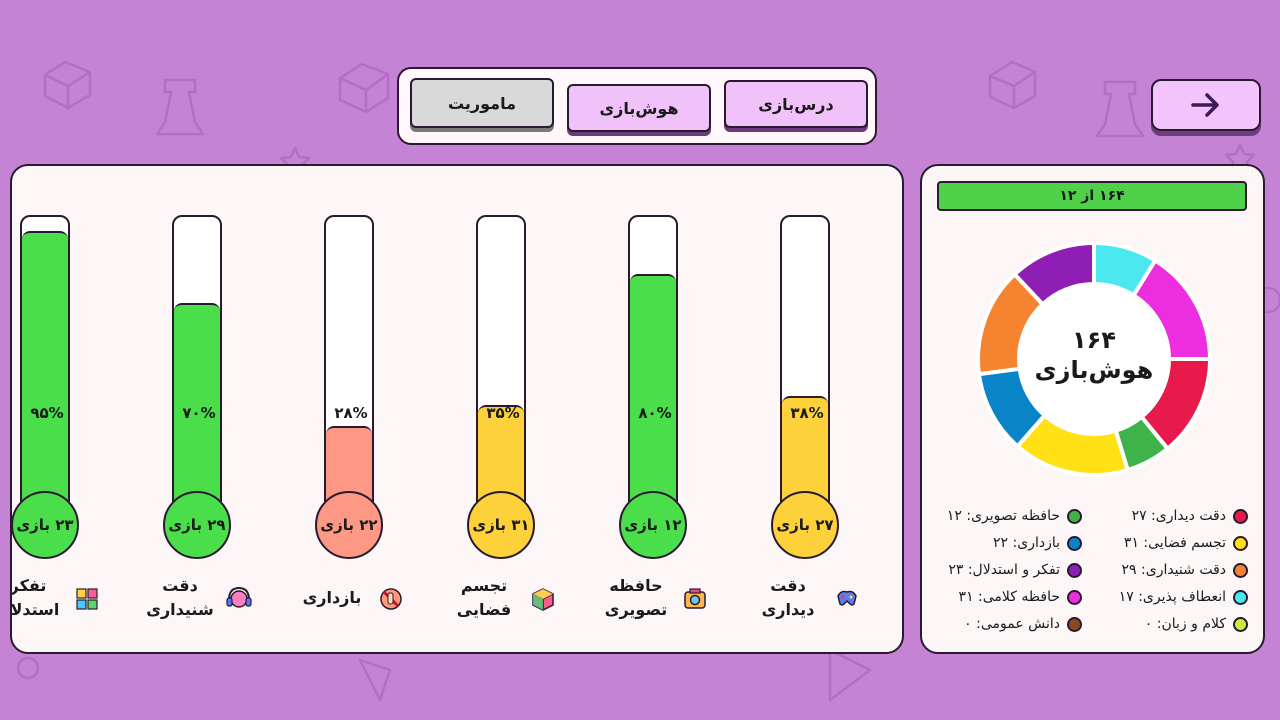  What do you see at coordinates (1178, 516) in the screenshot?
I see `legend-label: دقت دیداری: ۲۷` at bounding box center [1178, 516].